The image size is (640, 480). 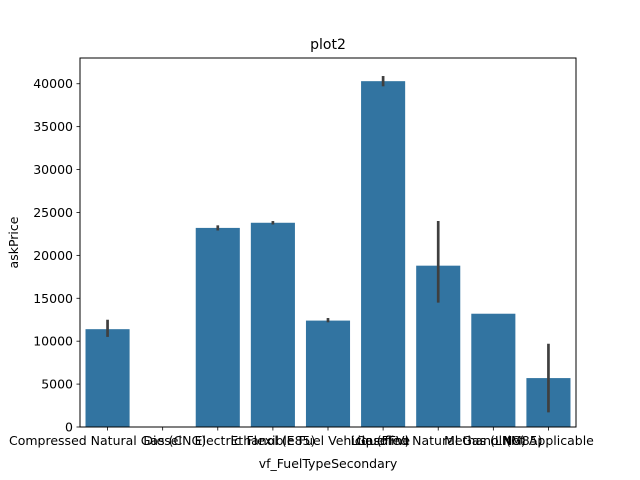 I want to click on y-tick-label: 20000, so click(x=53, y=255).